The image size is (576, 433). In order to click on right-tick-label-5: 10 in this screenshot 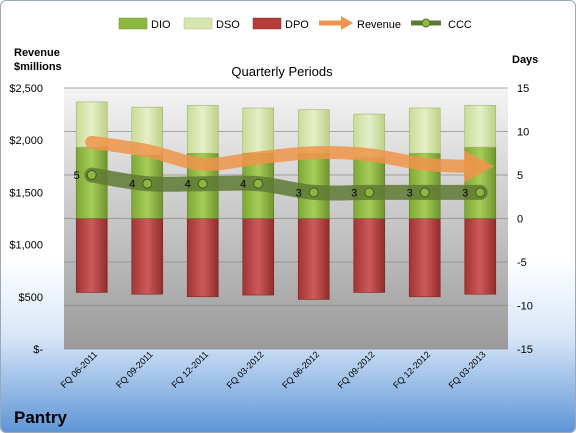, I will do `click(523, 133)`.